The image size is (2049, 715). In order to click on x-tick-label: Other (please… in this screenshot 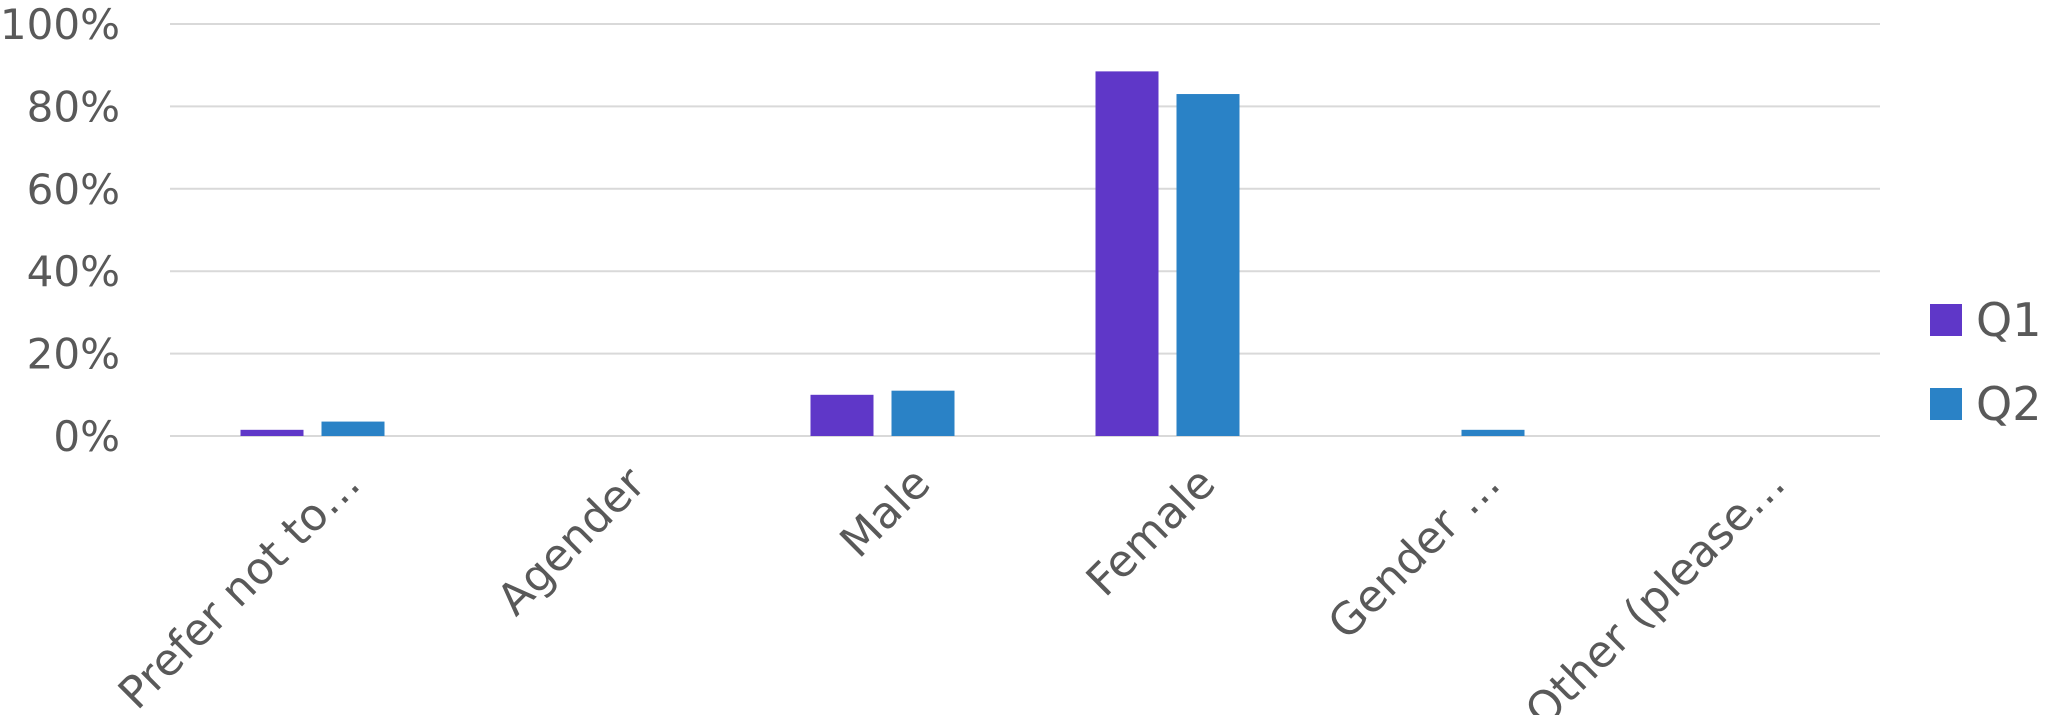, I will do `click(1655, 586)`.